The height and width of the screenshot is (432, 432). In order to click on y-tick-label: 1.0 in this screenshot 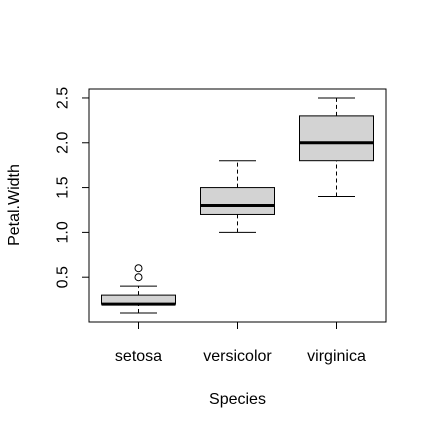, I will do `click(63, 232)`.